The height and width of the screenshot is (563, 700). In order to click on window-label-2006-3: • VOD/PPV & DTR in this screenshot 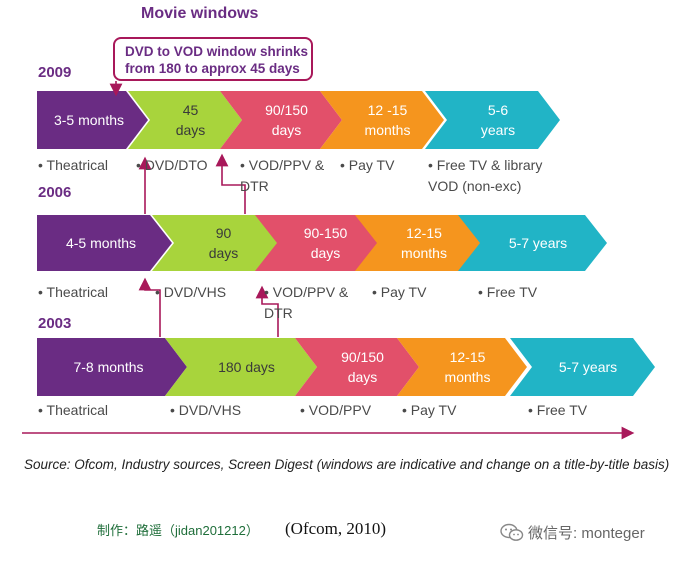, I will do `click(306, 303)`.